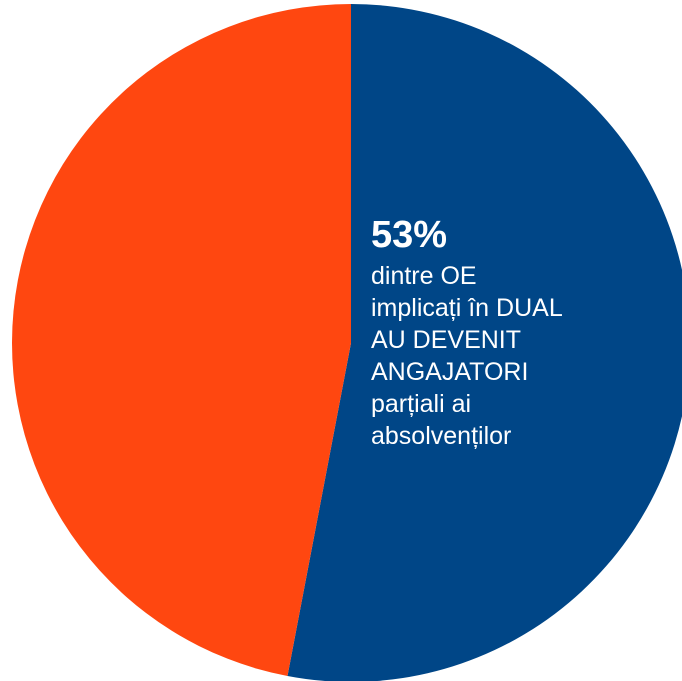 Image resolution: width=682 pixels, height=681 pixels. What do you see at coordinates (441, 436) in the screenshot?
I see `slice-label-line-6: absolvenților` at bounding box center [441, 436].